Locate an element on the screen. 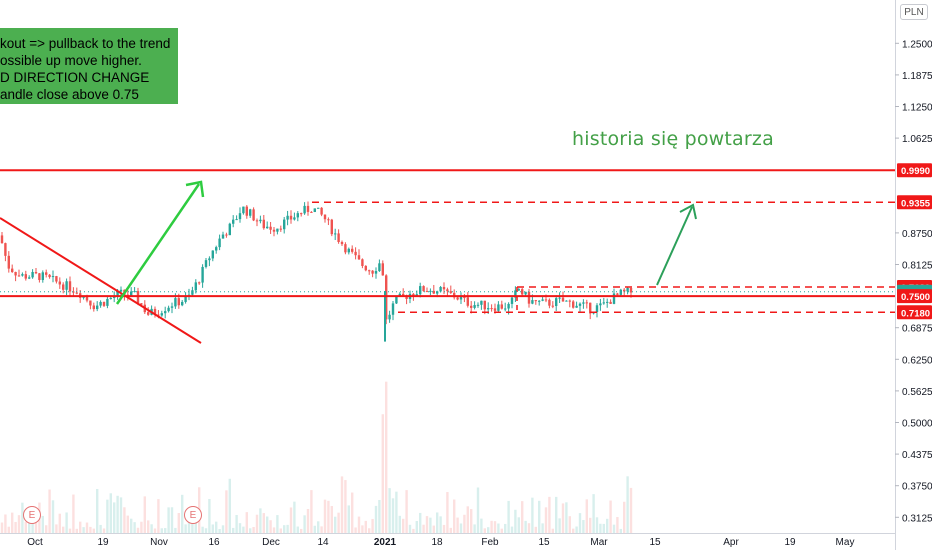  bullish-arrow-shaft is located at coordinates (158, 244).